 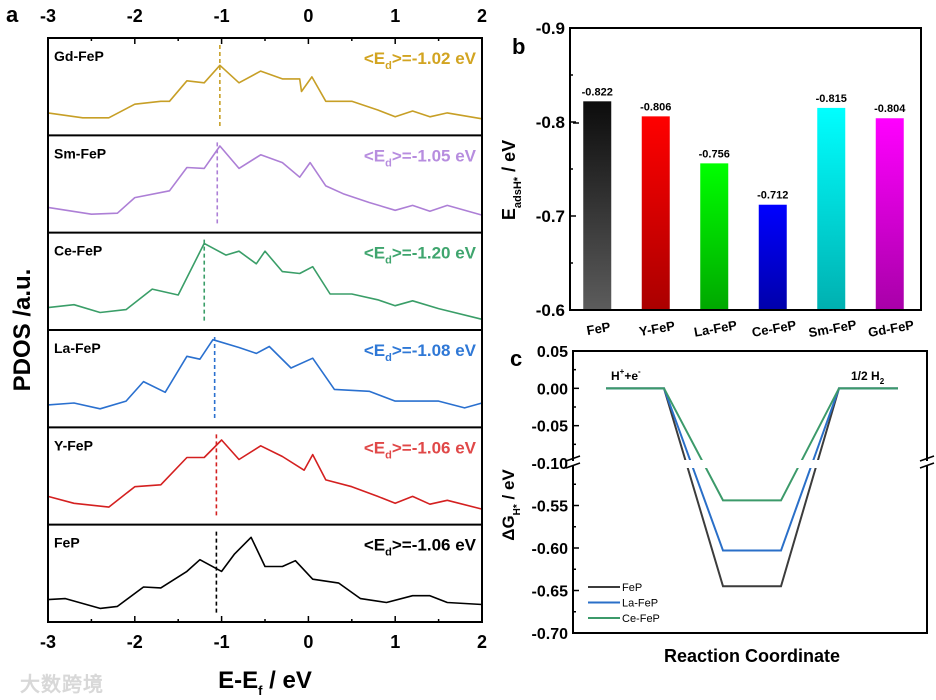 What do you see at coordinates (434, 350) in the screenshot?
I see `text-part: >=-1.08 eV` at bounding box center [434, 350].